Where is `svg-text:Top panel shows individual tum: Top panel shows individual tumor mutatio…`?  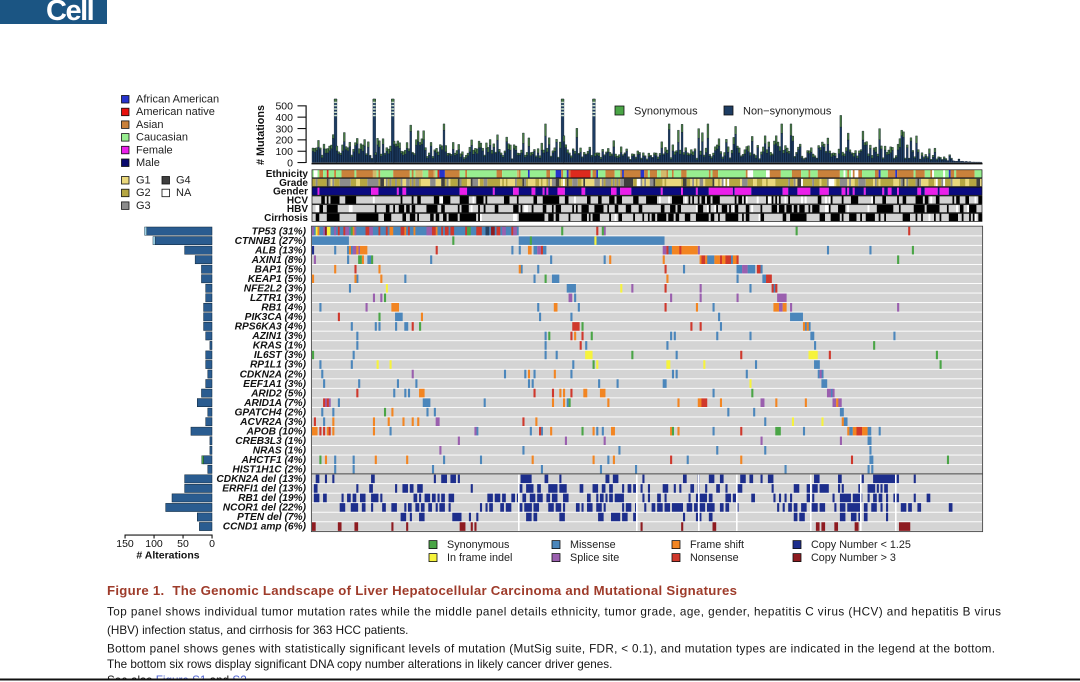
svg-text:Top panel shows individual tum: Top panel shows individual tumor mutatio… is located at coordinates (554, 612).